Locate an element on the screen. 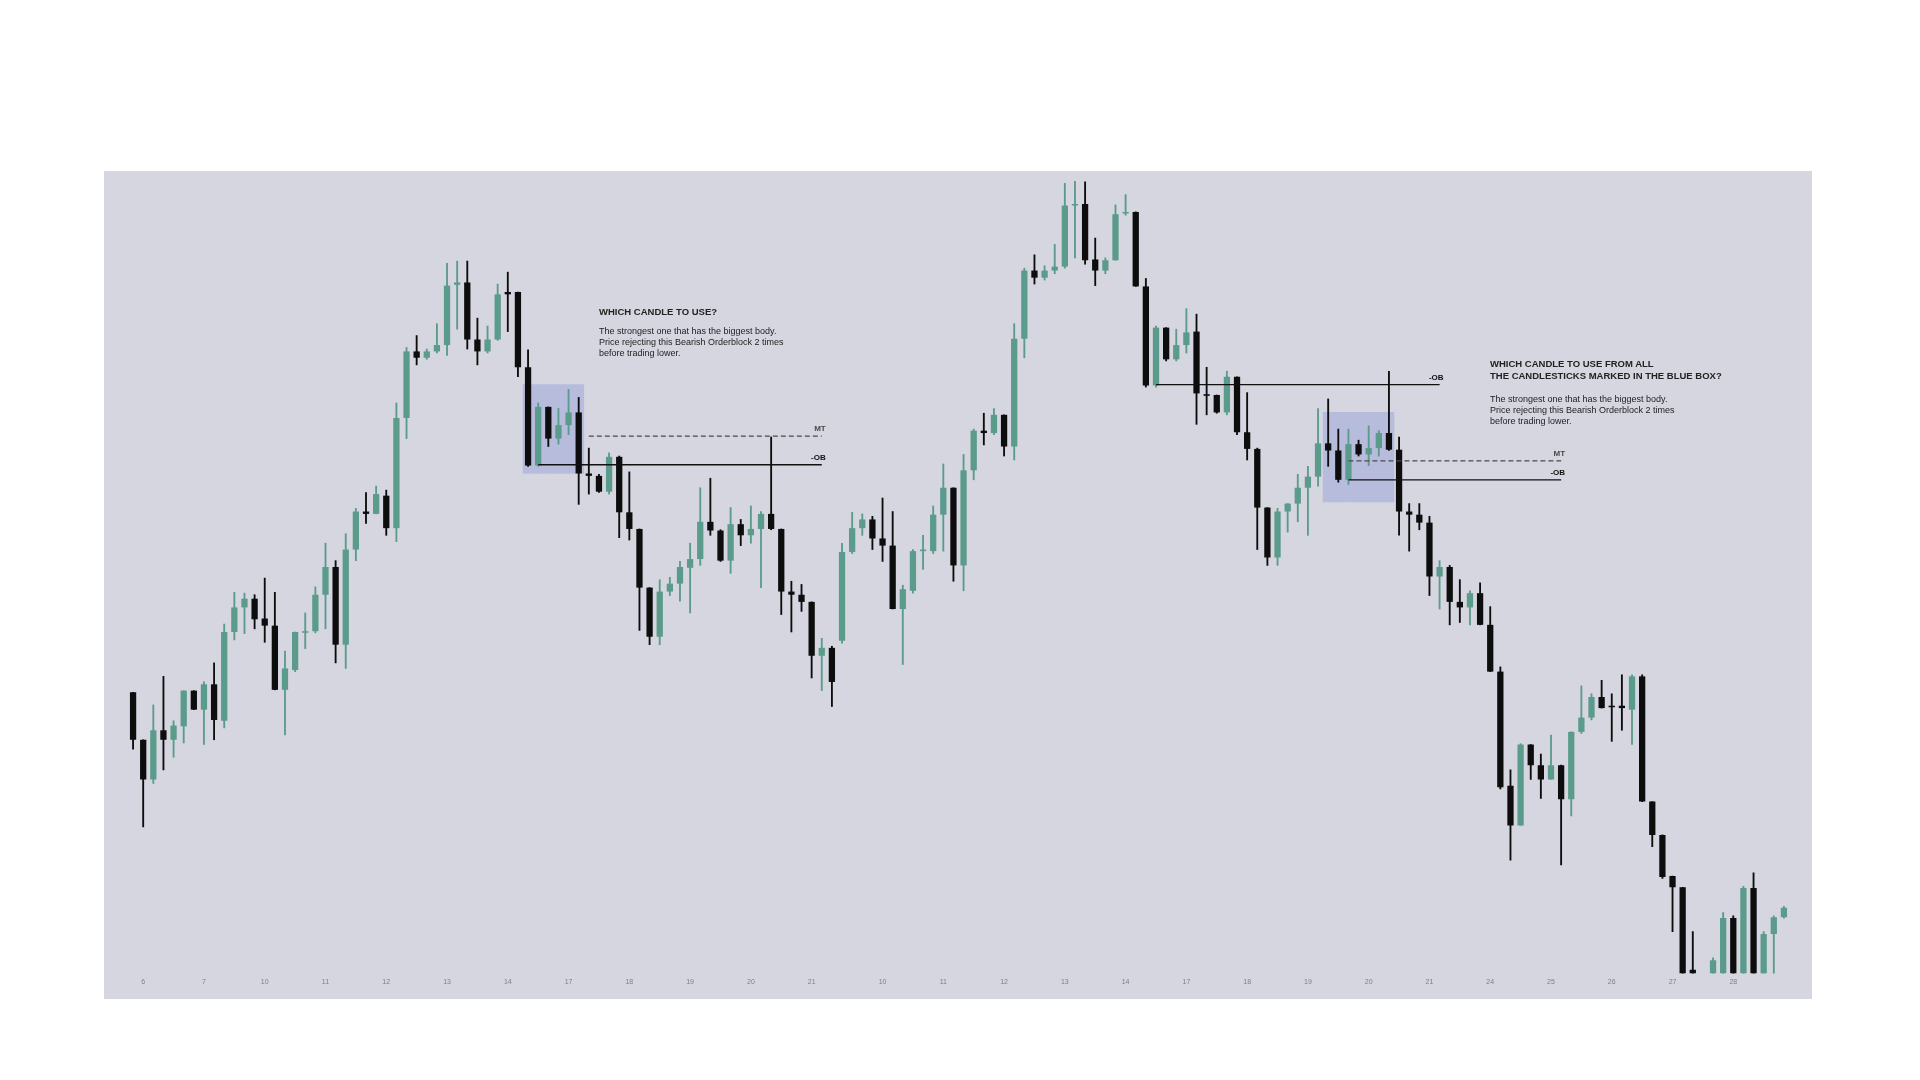  annotation: THE CANDLESTICKS MARKED IN THE BLUE BOX? is located at coordinates (1606, 375).